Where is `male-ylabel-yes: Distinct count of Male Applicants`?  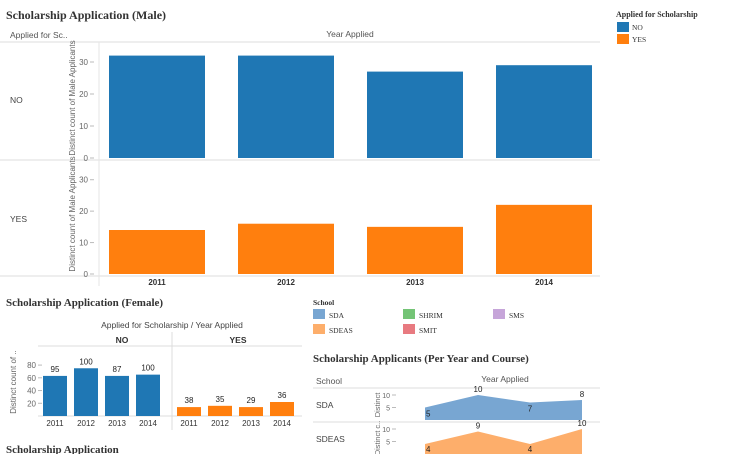
male-ylabel-yes: Distinct count of Male Applicants is located at coordinates (72, 213).